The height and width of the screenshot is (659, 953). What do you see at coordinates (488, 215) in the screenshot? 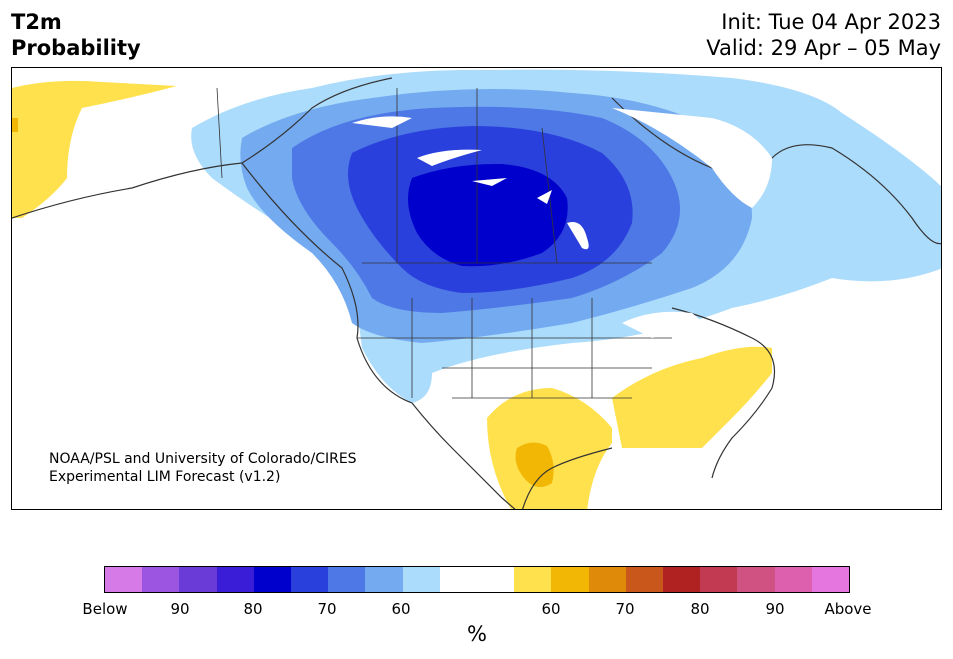
I see `cold-core-region` at bounding box center [488, 215].